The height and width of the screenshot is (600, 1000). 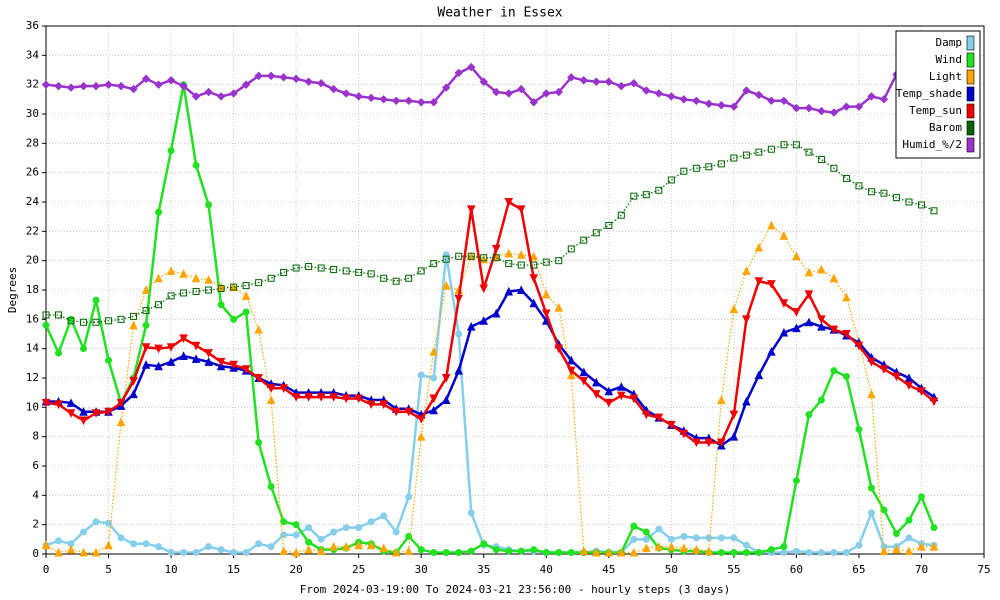 I want to click on x-tick-label: 45, so click(x=608, y=569).